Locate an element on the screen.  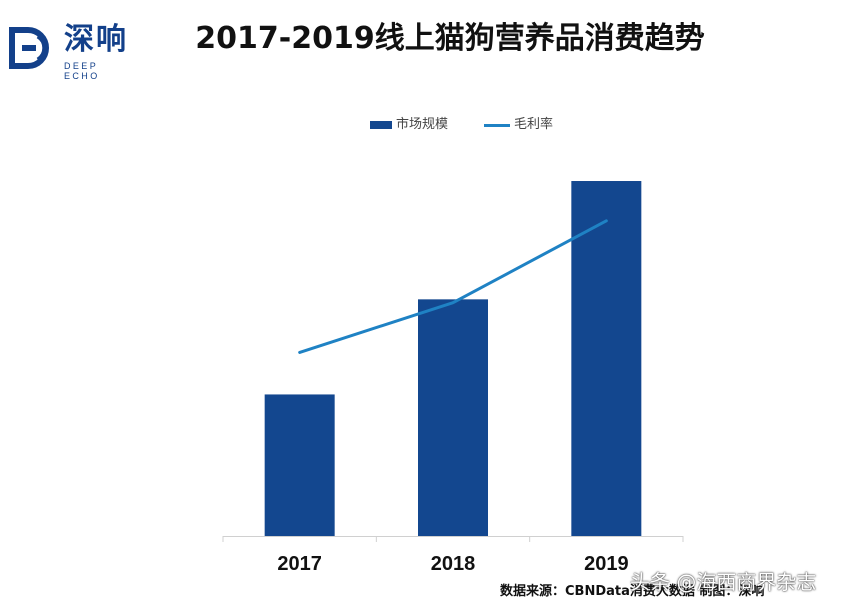
bar-2017 is located at coordinates (299, 465).